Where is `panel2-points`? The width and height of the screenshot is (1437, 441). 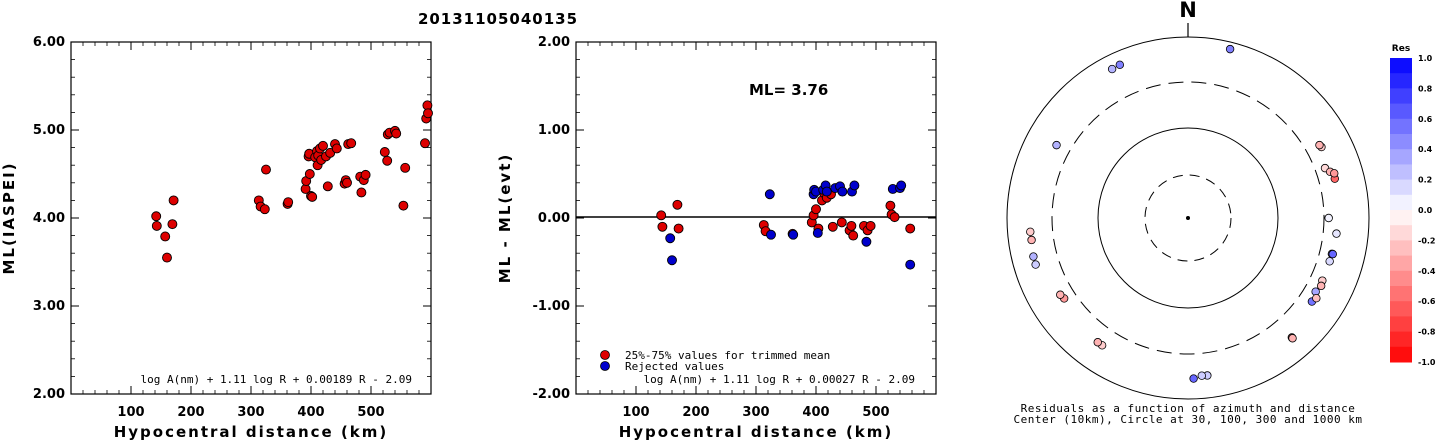 panel2-points is located at coordinates (786, 225).